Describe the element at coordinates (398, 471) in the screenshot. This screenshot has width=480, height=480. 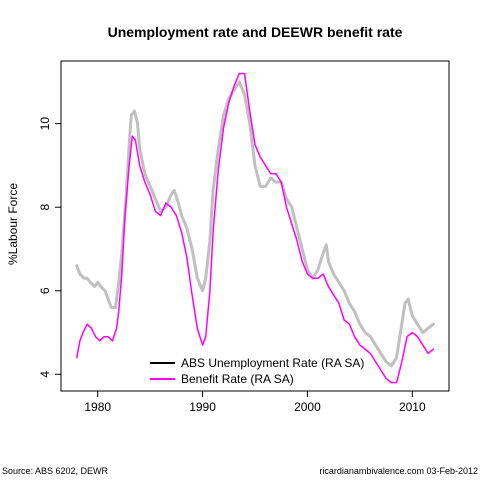
I see `footer-credit: ricardianambivalence.com 03-Feb-2012` at that location.